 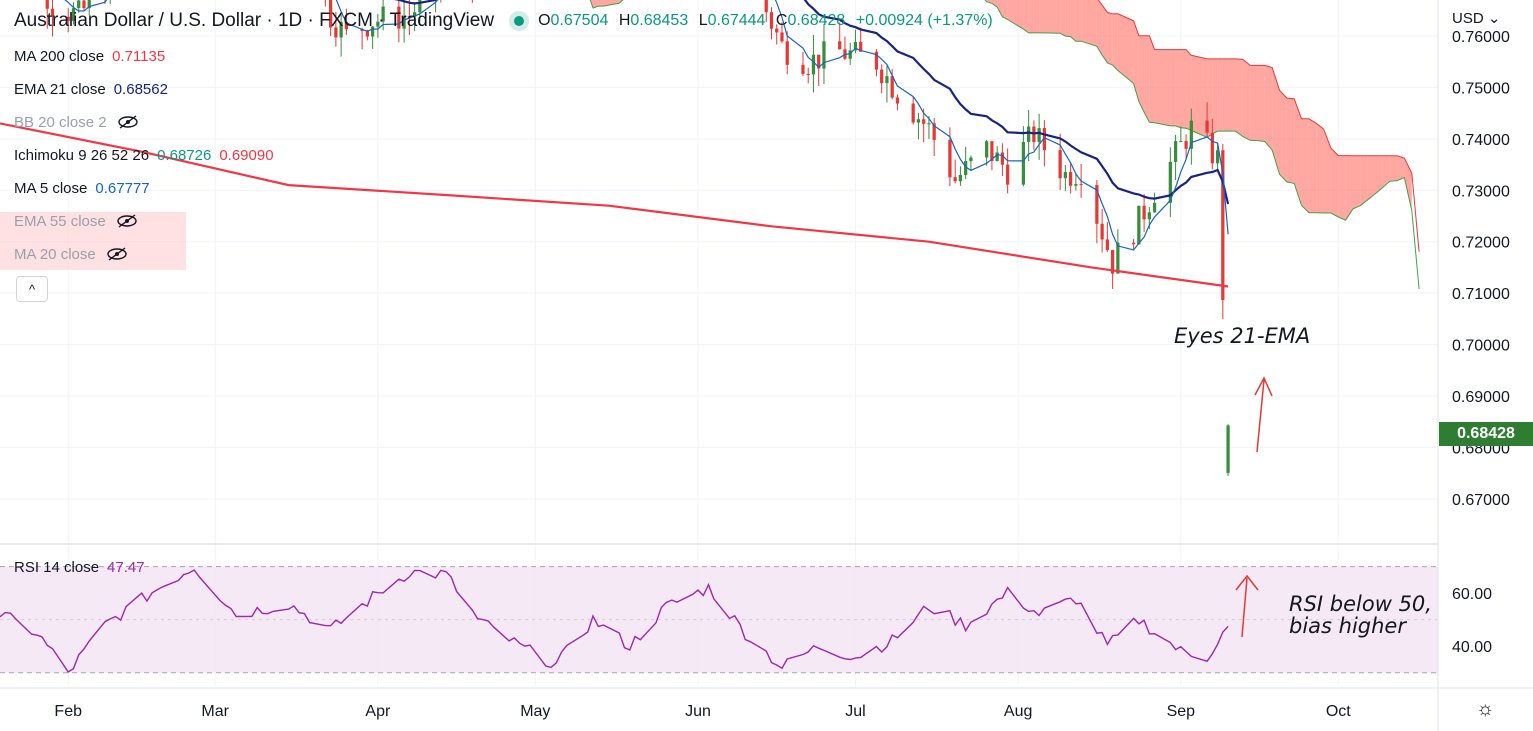 I want to click on price-tick-label: 0.71000, so click(x=1481, y=294).